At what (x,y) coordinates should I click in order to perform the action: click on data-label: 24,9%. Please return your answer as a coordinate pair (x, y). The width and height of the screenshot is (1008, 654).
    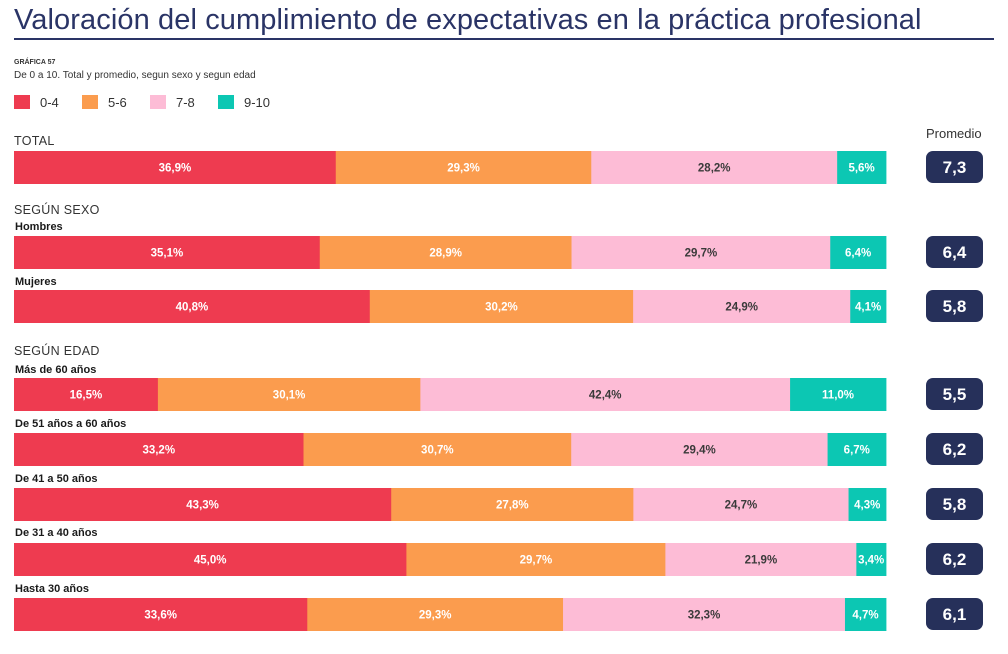
    Looking at the image, I should click on (741, 308).